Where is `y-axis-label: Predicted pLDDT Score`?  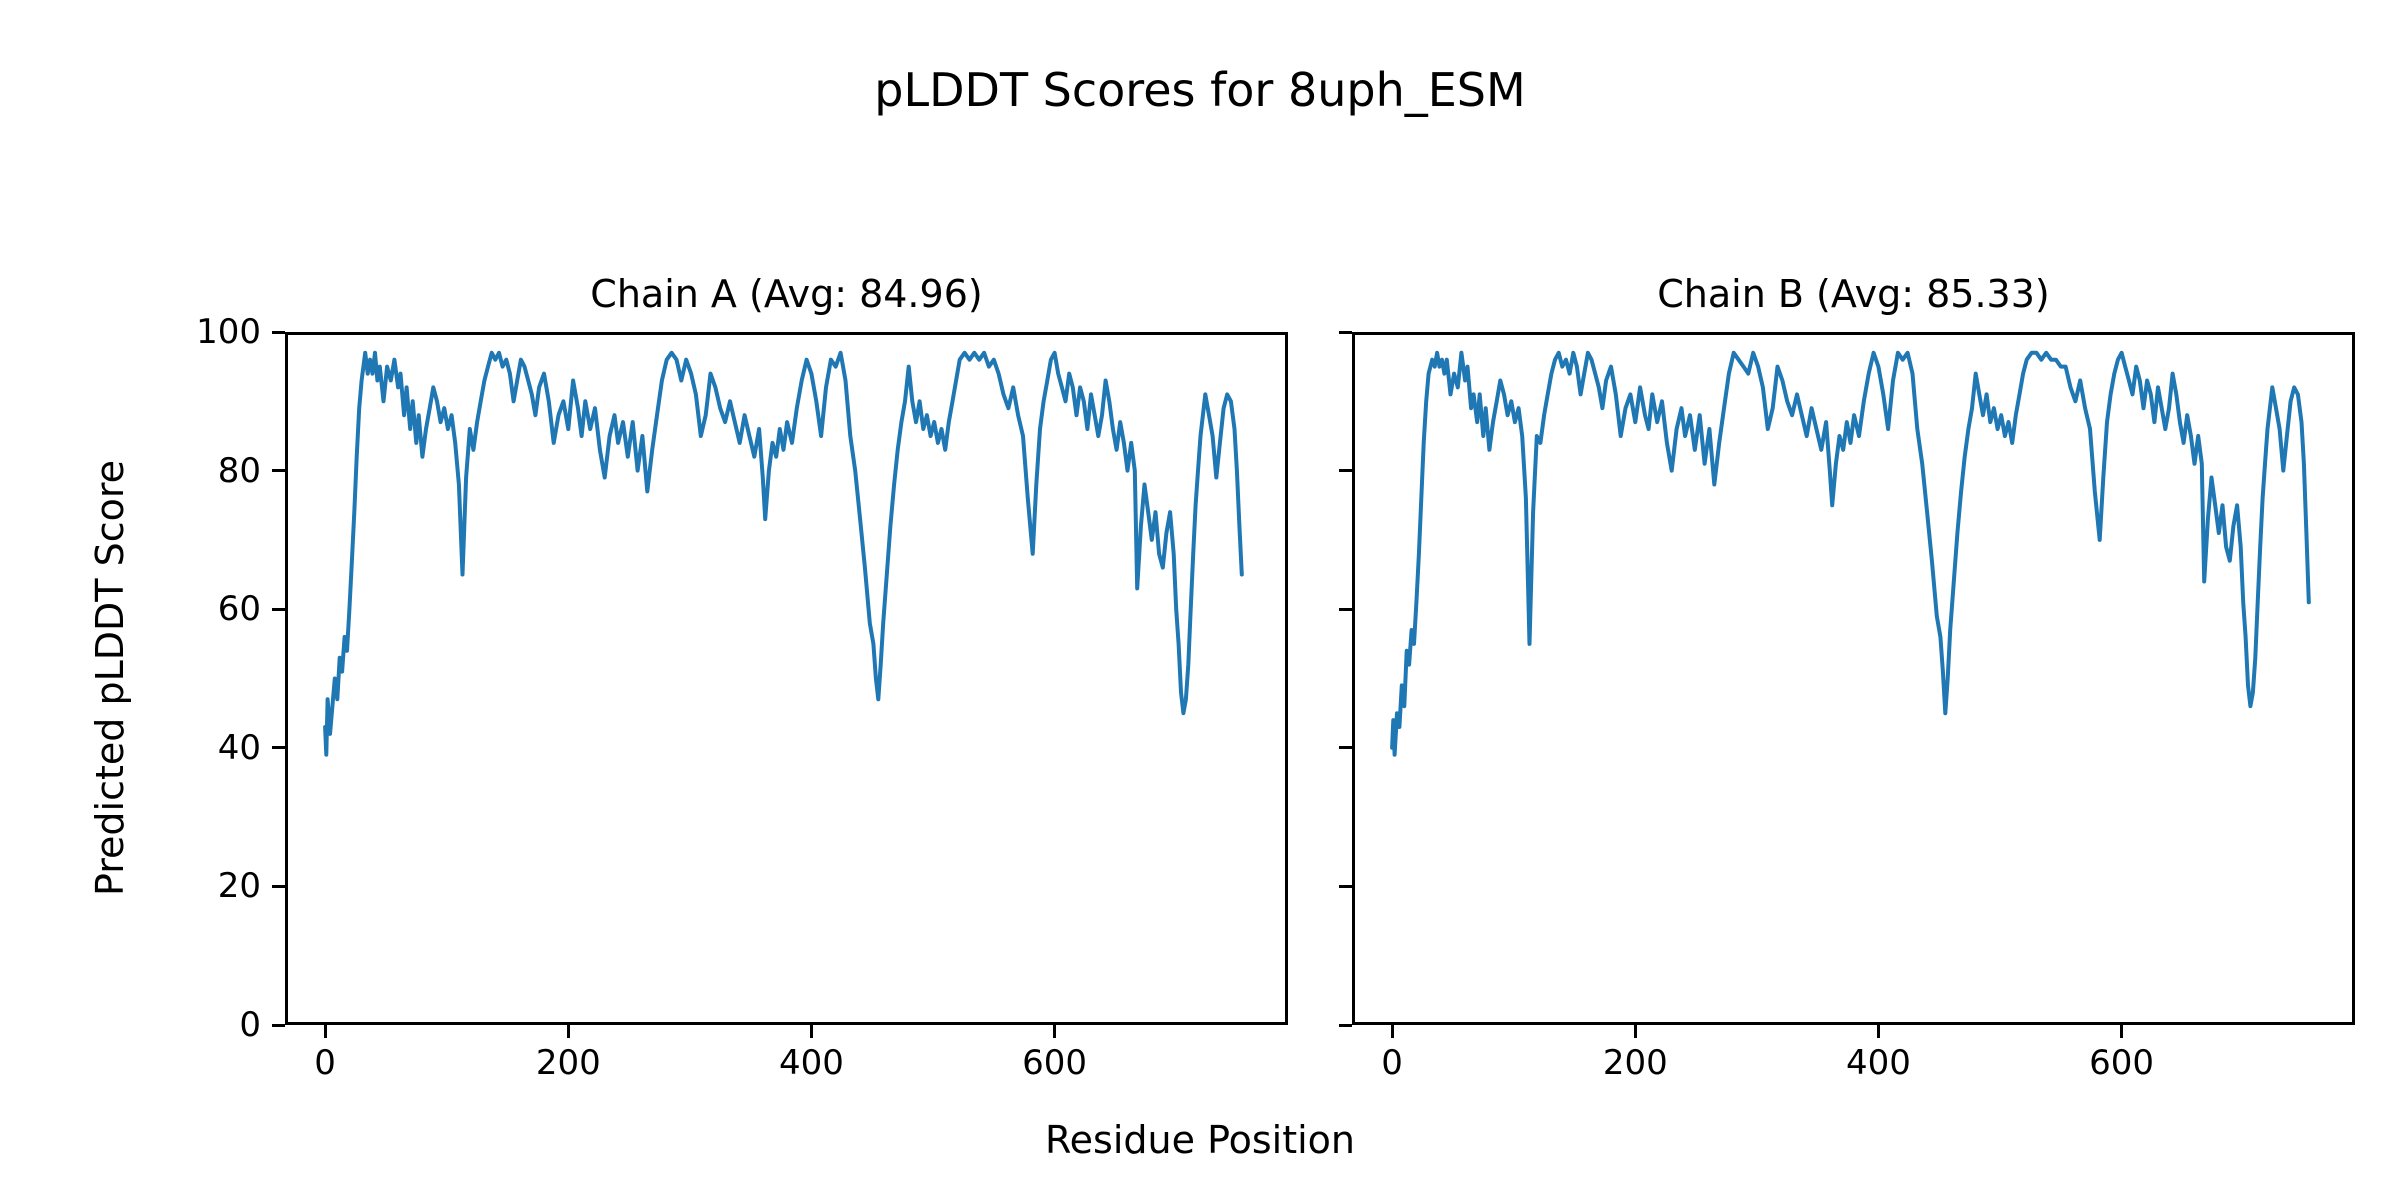 y-axis-label: Predicted pLDDT Score is located at coordinates (110, 678).